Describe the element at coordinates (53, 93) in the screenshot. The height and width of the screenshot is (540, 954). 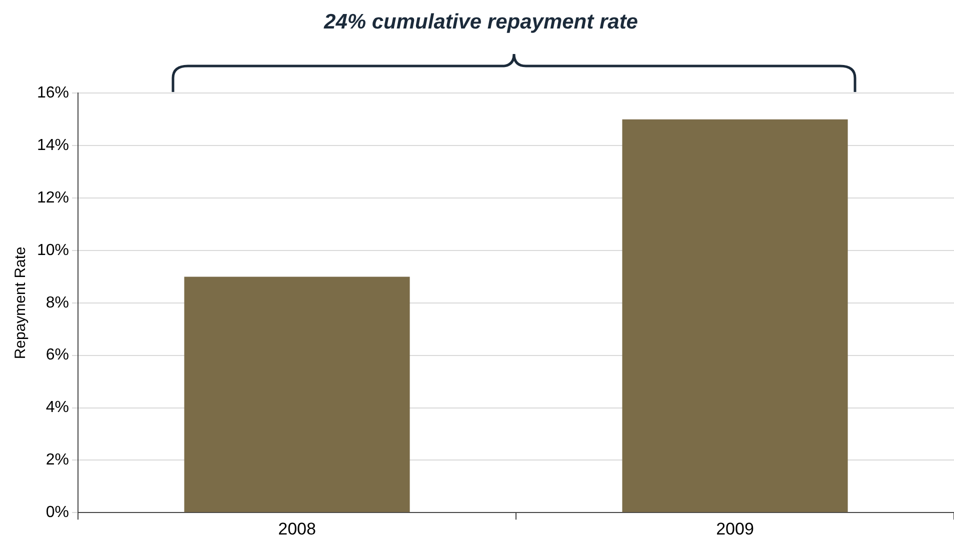
I see `y-tick-label: 16%` at that location.